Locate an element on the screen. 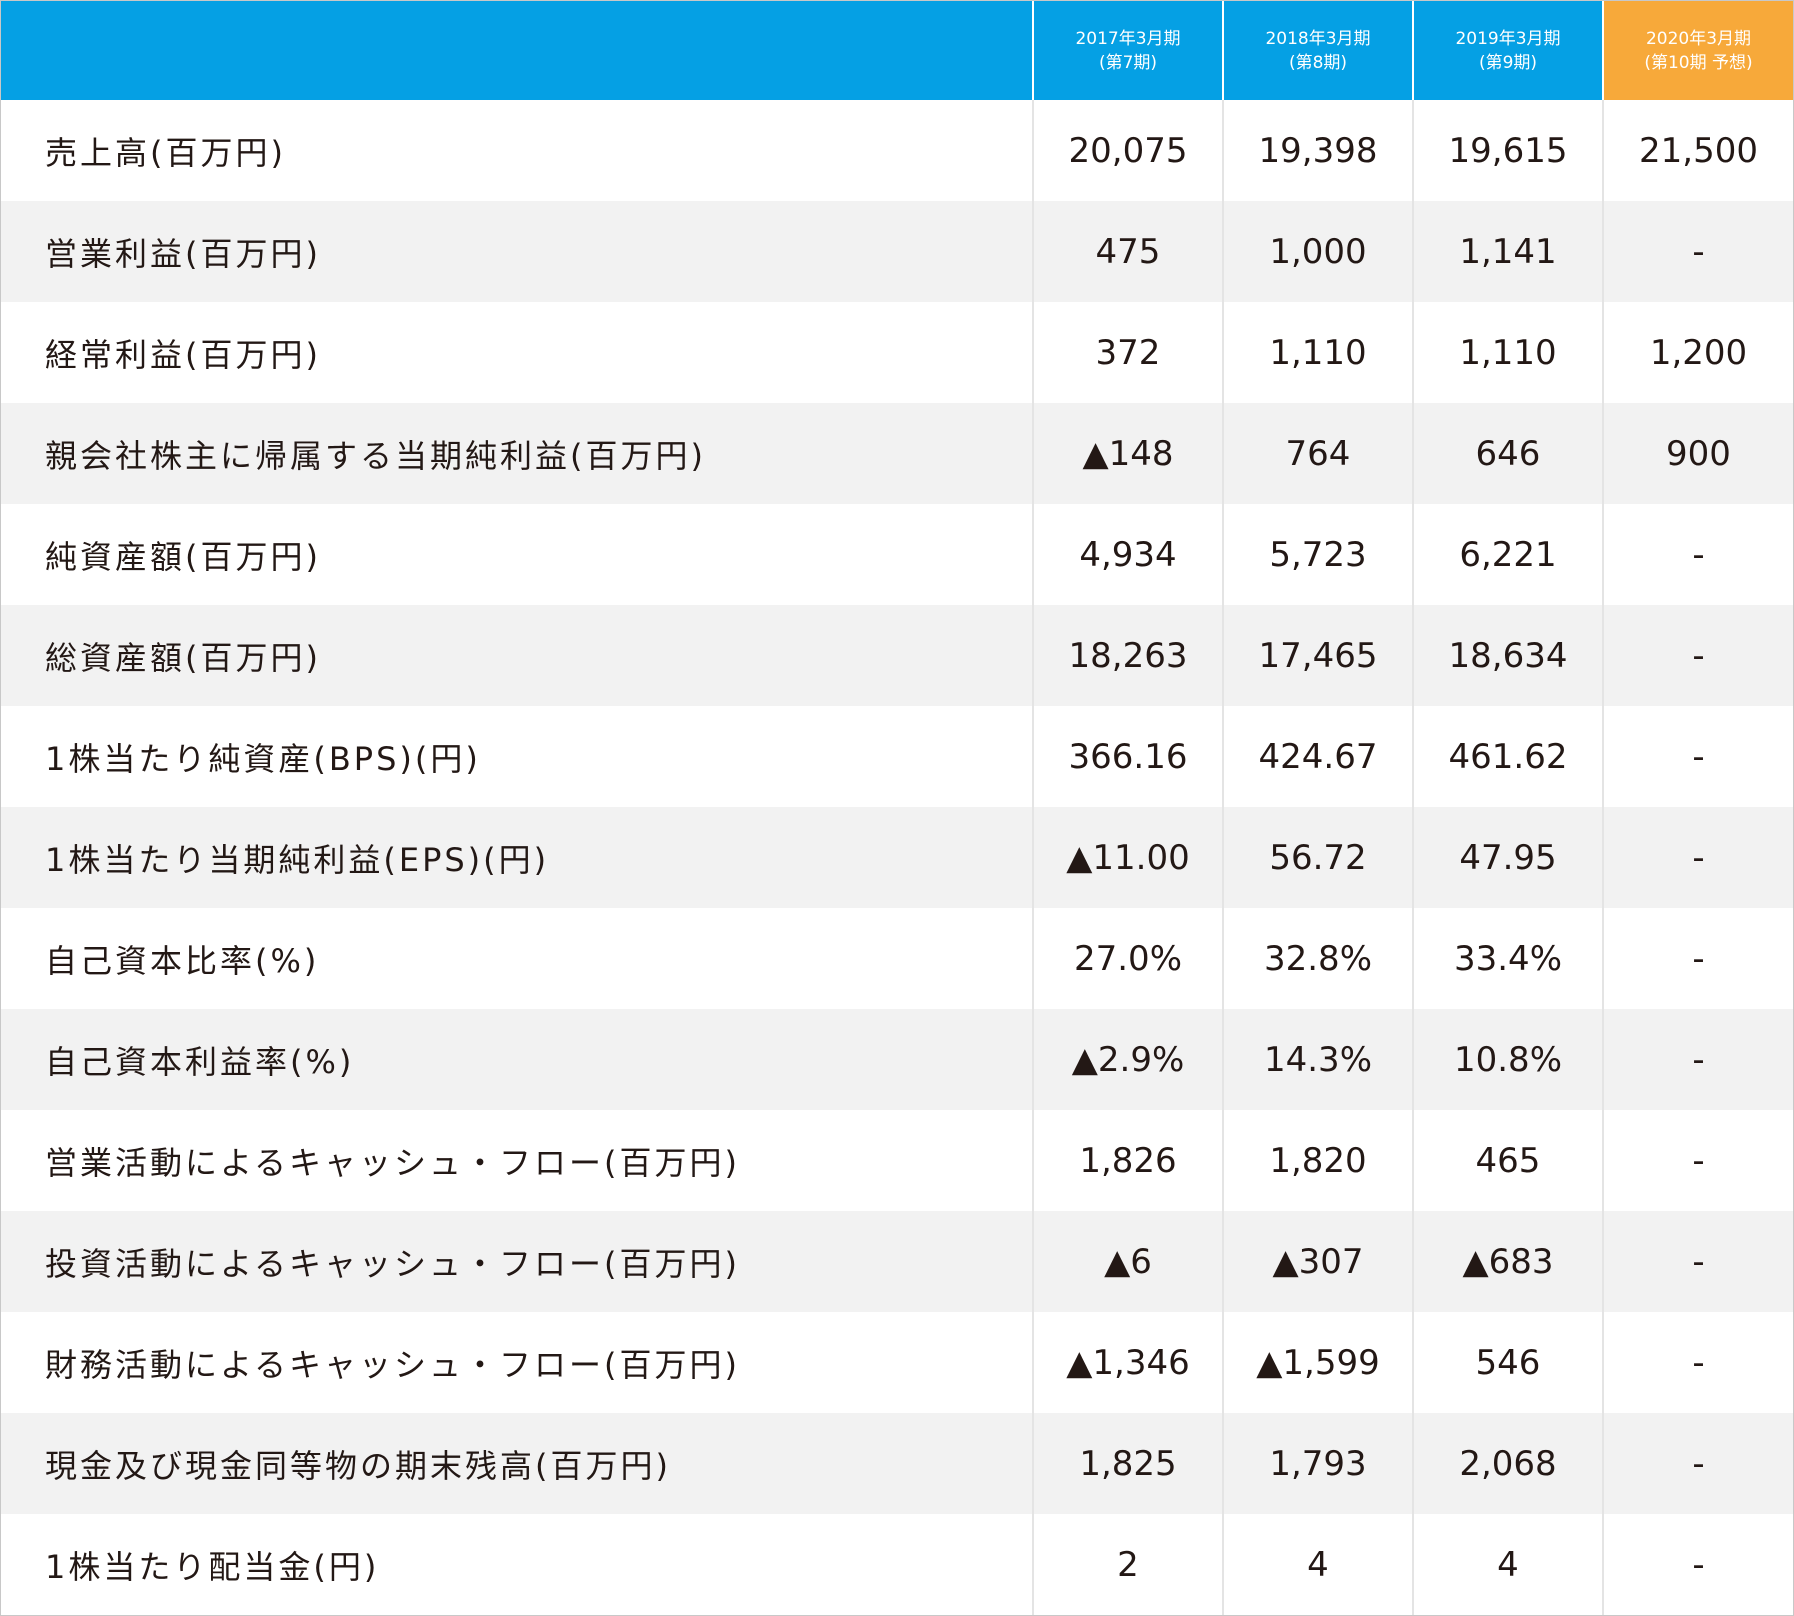 The image size is (1794, 1616). row-label: 営業利益(百万円) is located at coordinates (517, 251).